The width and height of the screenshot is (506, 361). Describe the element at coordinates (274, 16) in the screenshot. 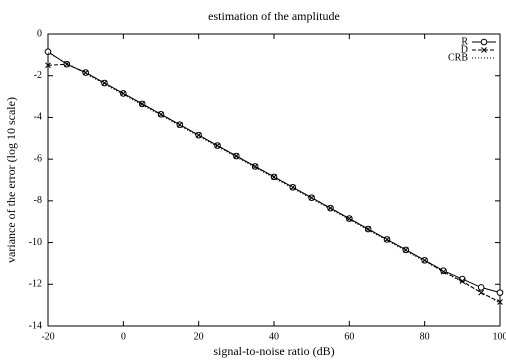

I see `chart-title: estimation of the amplitude` at that location.